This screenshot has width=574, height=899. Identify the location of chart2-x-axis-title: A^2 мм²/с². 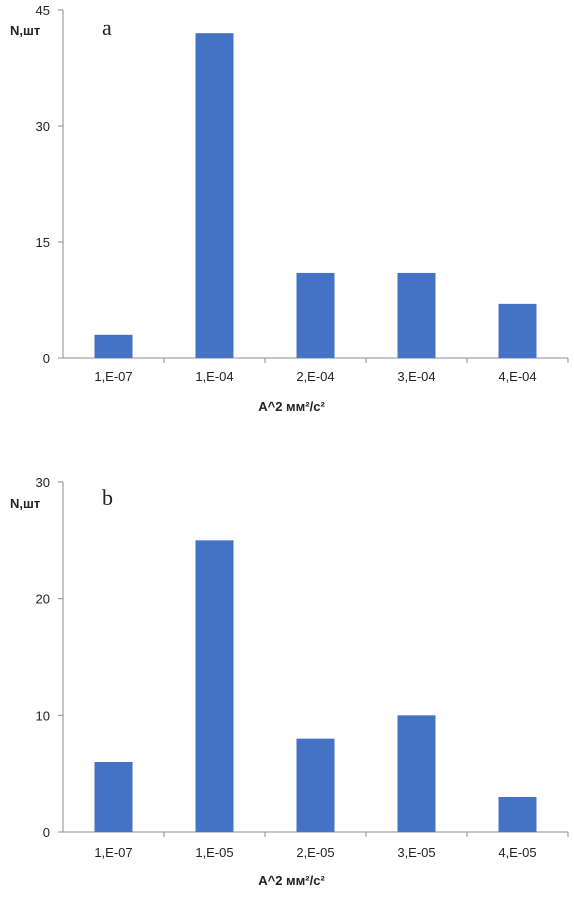
(291, 880).